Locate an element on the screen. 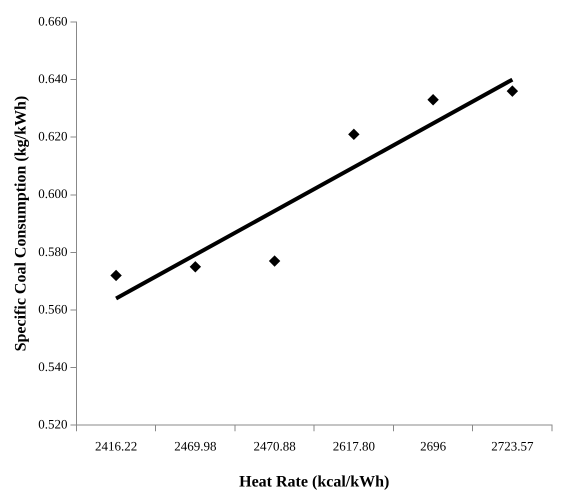 The height and width of the screenshot is (504, 576). y-tick-label: 0.560 is located at coordinates (53, 308).